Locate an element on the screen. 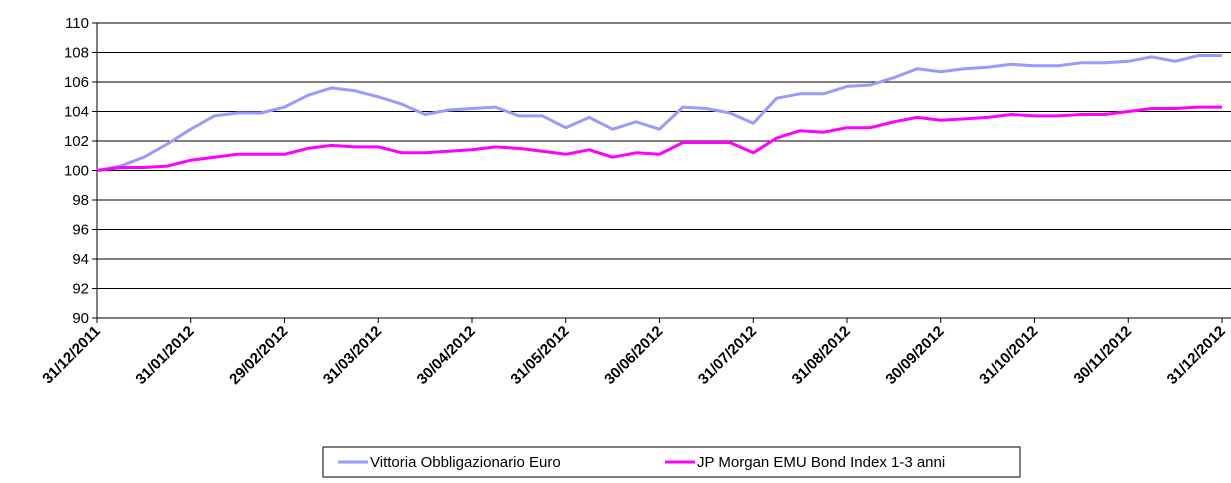 The width and height of the screenshot is (1231, 483). y-tick-label: 96 is located at coordinates (80, 230).